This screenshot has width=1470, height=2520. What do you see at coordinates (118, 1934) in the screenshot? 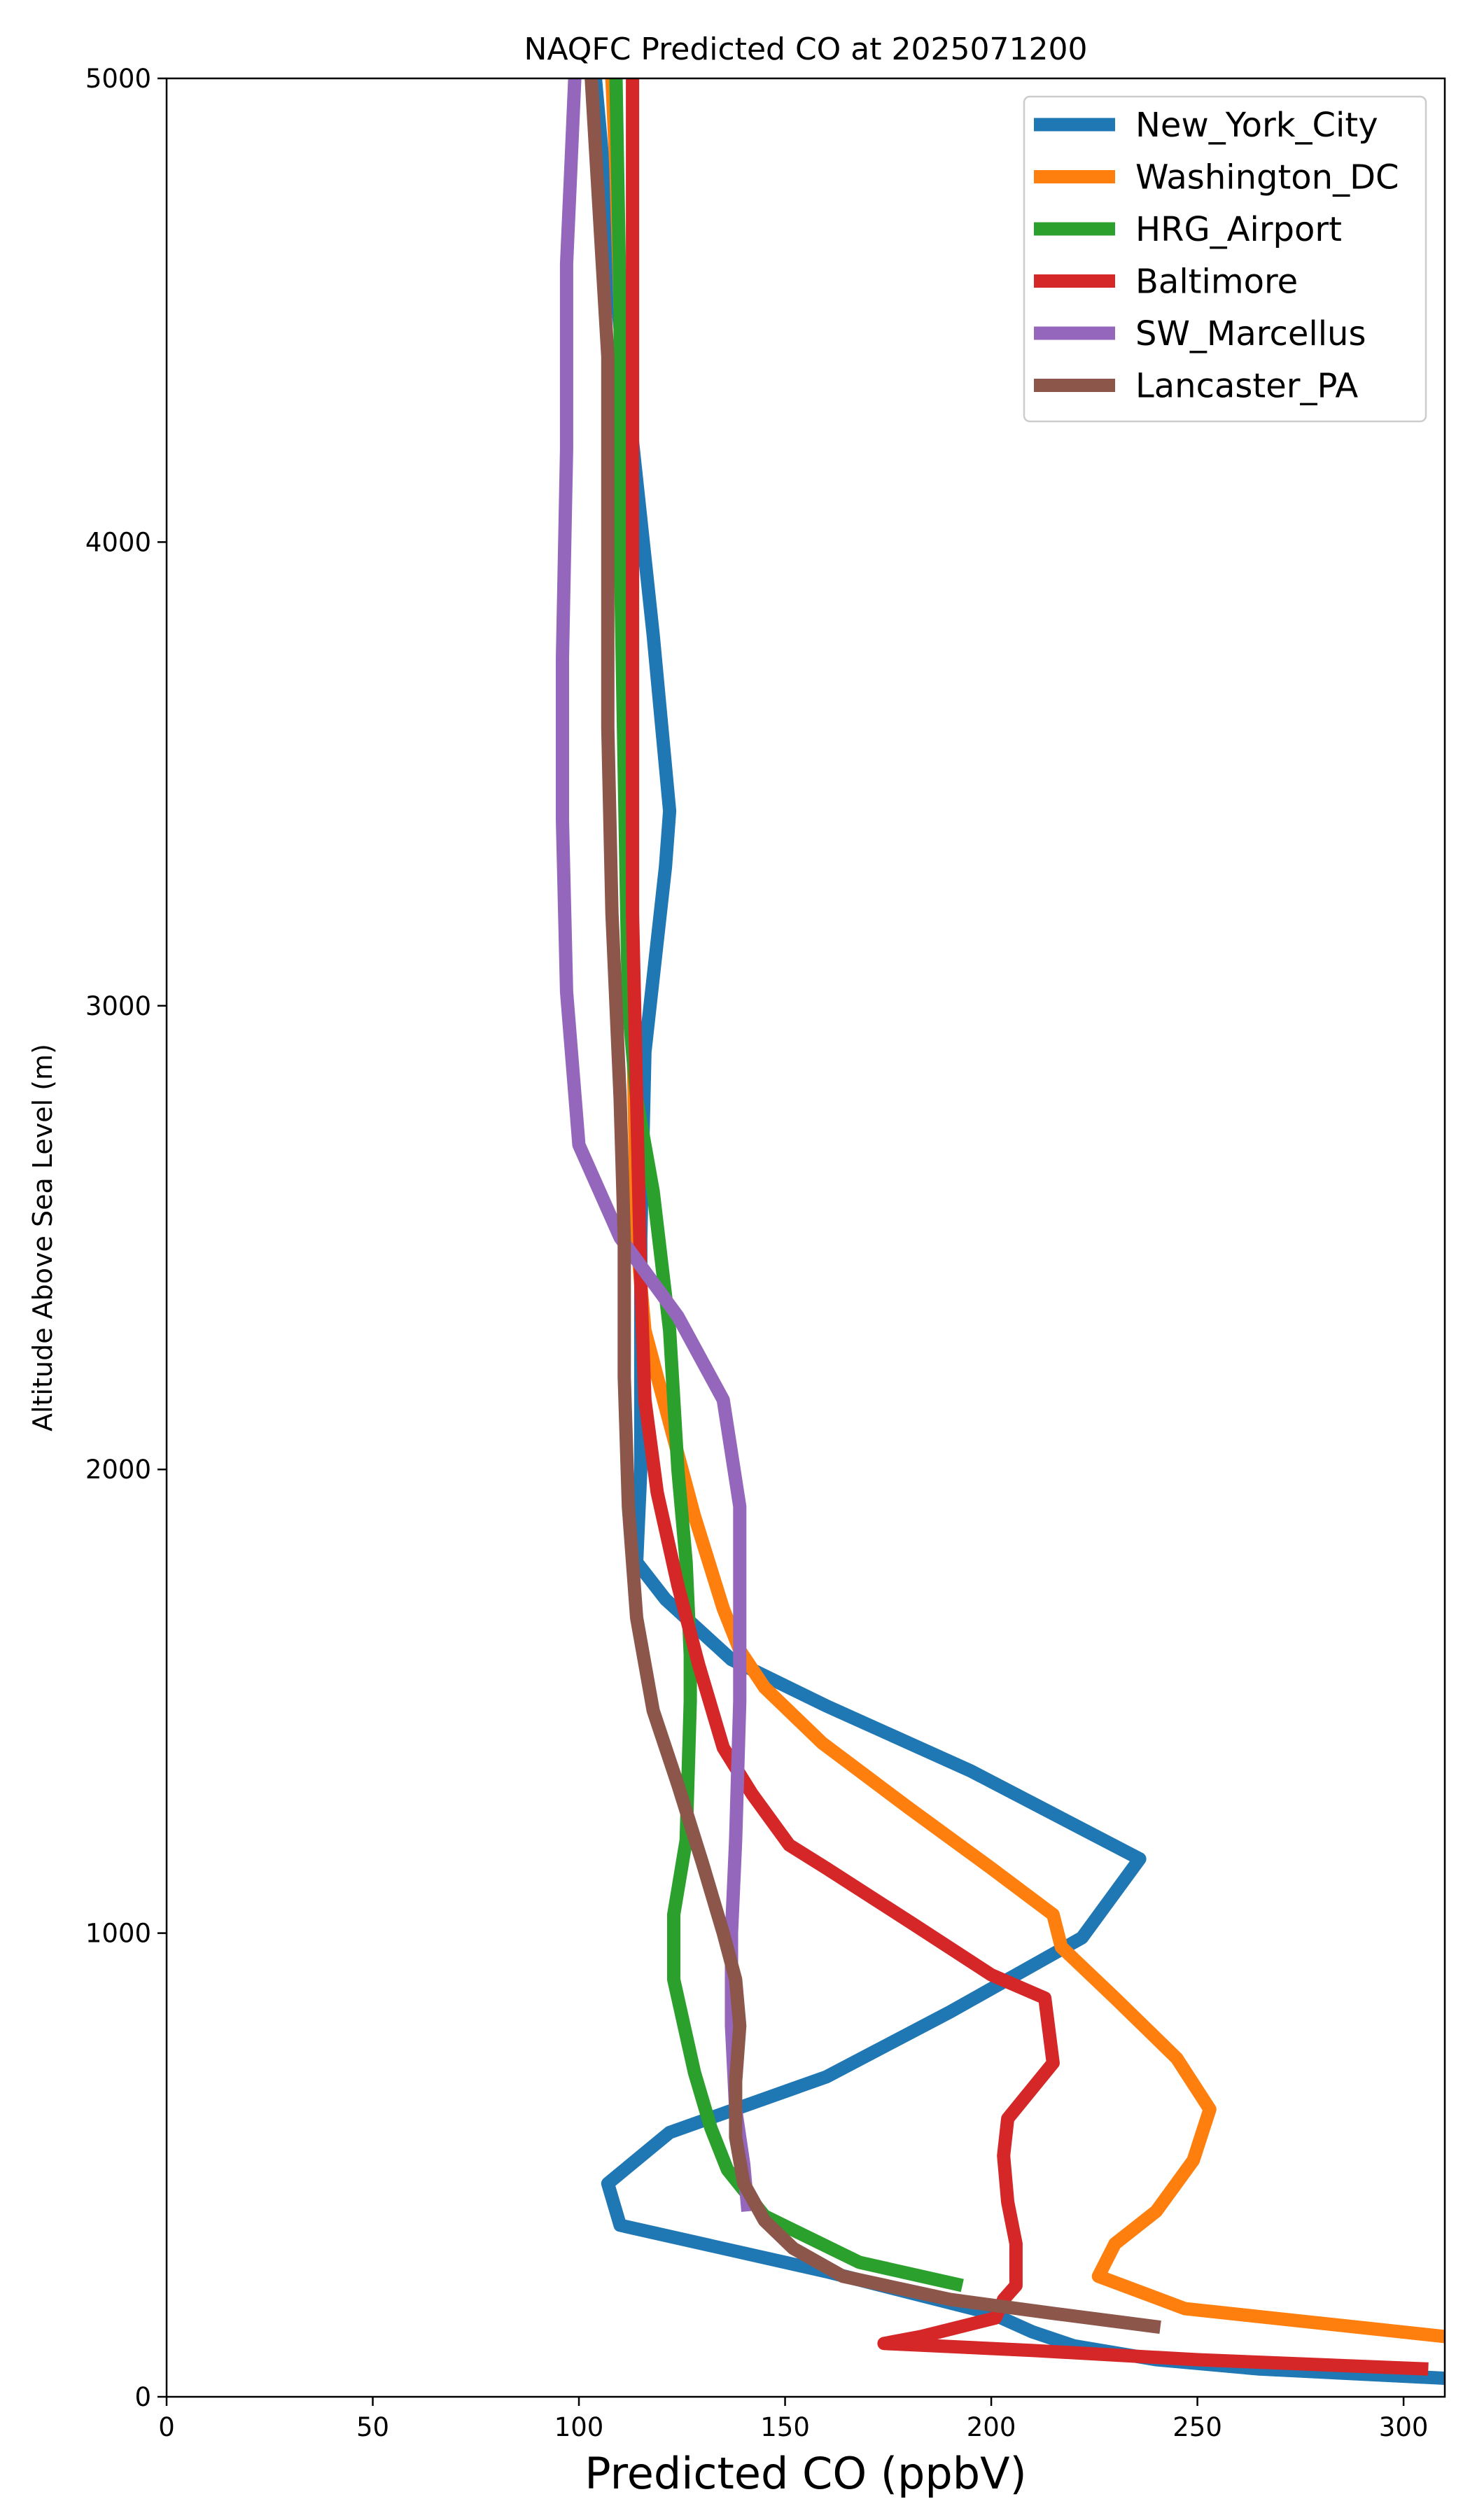
I see `y-tick-label: 1000` at bounding box center [118, 1934].